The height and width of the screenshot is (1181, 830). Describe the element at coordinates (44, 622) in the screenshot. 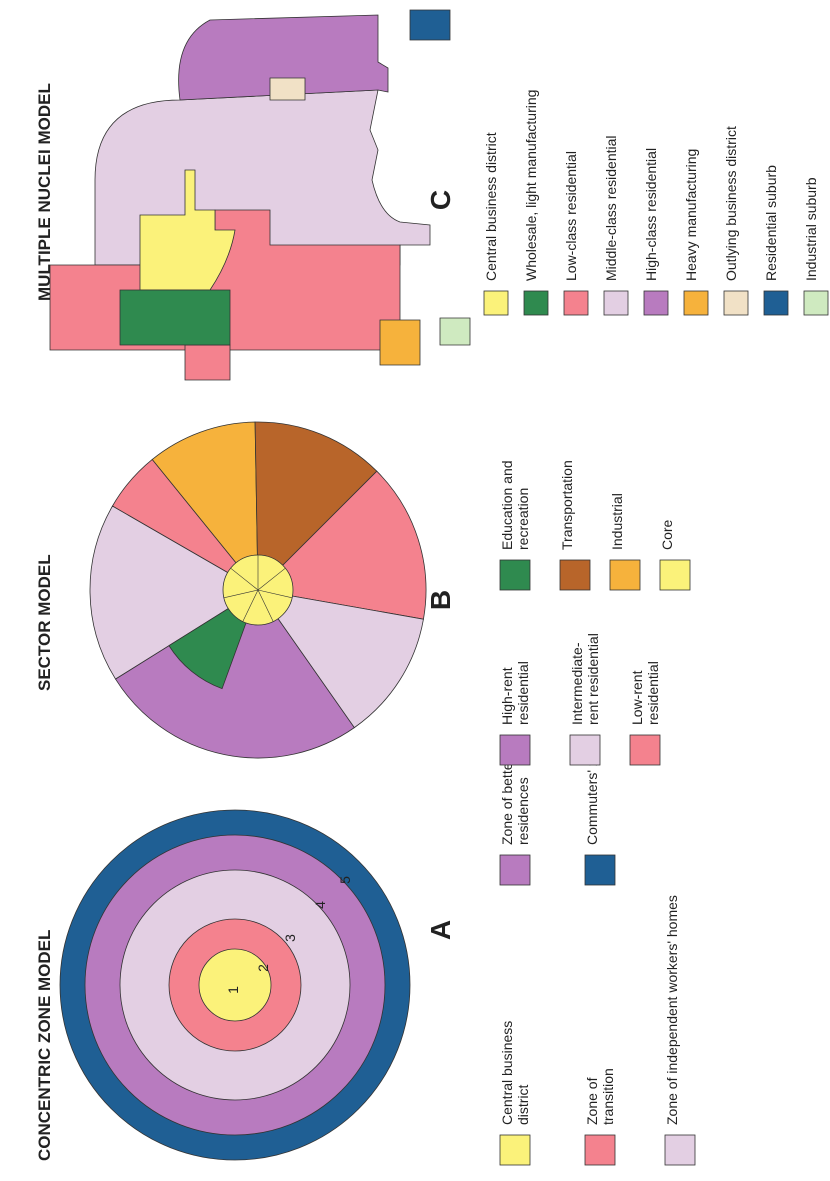

I see `panel-title: SECTOR MODEL` at that location.